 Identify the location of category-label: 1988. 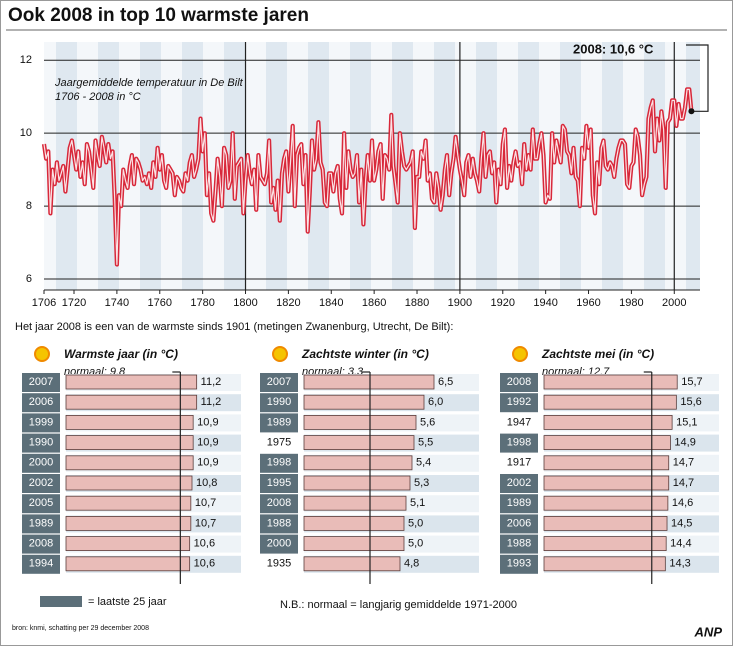
(279, 523).